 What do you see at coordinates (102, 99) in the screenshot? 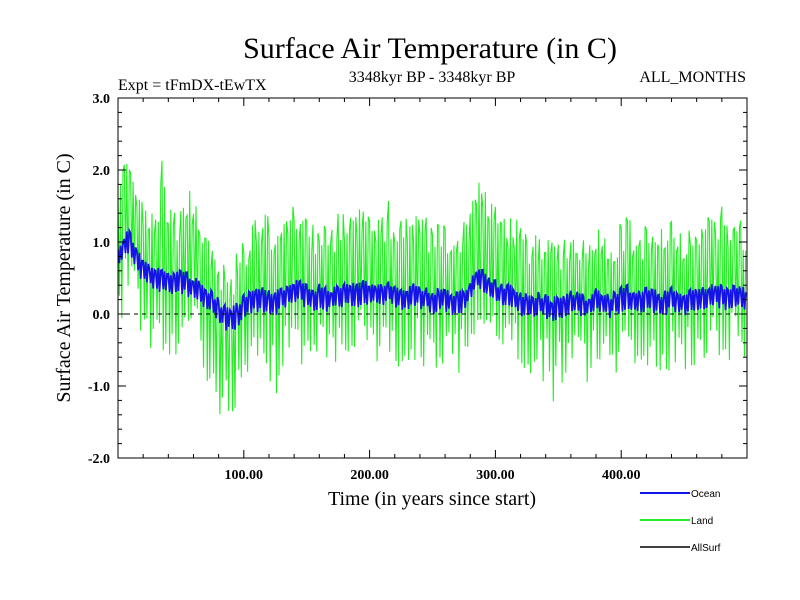
I see `y-tick-label: 3.0` at bounding box center [102, 99].